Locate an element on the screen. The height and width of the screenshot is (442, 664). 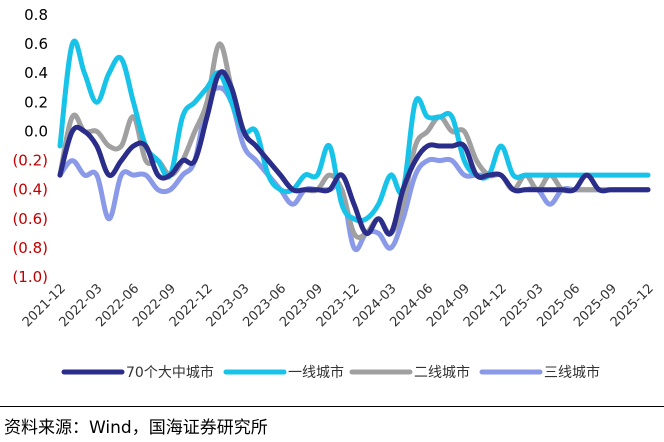
legend-label-3: 三线城市 is located at coordinates (572, 372).